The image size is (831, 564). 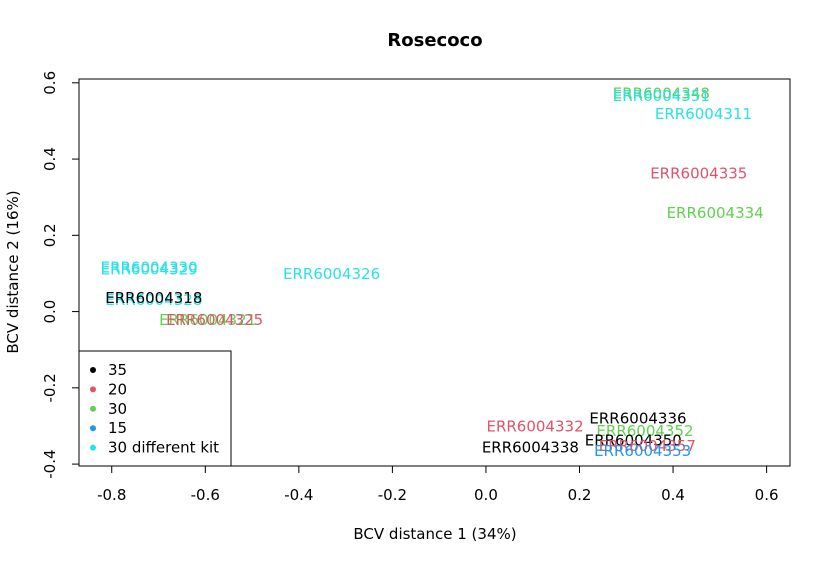 I want to click on x-tick-label: 0.2, so click(x=580, y=495).